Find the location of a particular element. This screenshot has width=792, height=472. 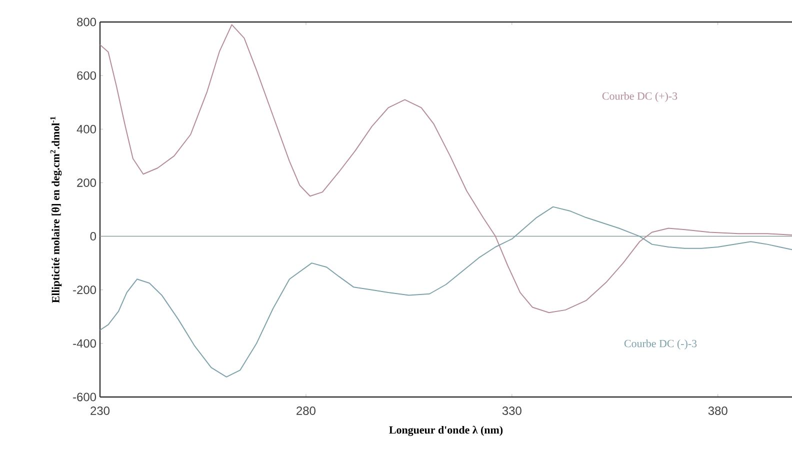

text: Courbe DC (+)-3 is located at coordinates (640, 97).